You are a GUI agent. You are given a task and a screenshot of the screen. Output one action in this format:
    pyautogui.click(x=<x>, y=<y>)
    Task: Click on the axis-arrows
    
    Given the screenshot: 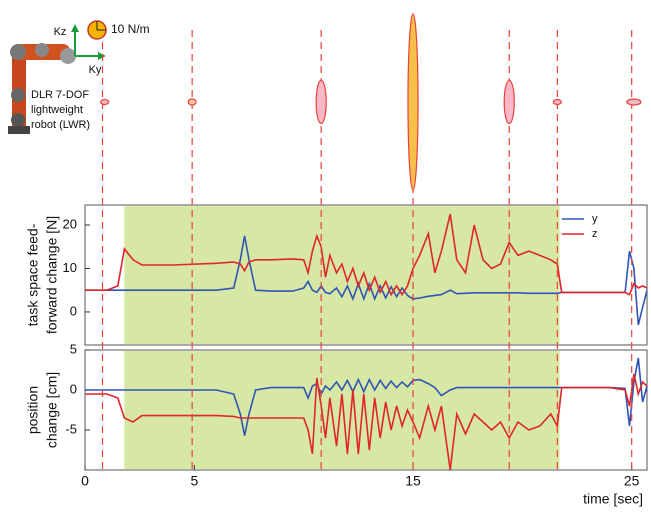 What is the action you would take?
    pyautogui.click(x=88, y=42)
    